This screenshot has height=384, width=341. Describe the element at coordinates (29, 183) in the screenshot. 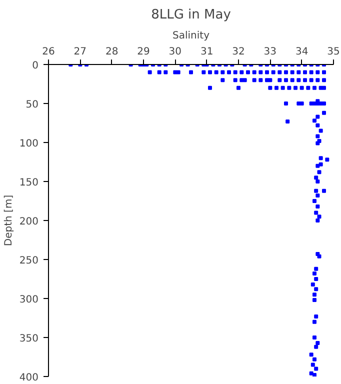

I see `y-tick-label: 150` at that location.